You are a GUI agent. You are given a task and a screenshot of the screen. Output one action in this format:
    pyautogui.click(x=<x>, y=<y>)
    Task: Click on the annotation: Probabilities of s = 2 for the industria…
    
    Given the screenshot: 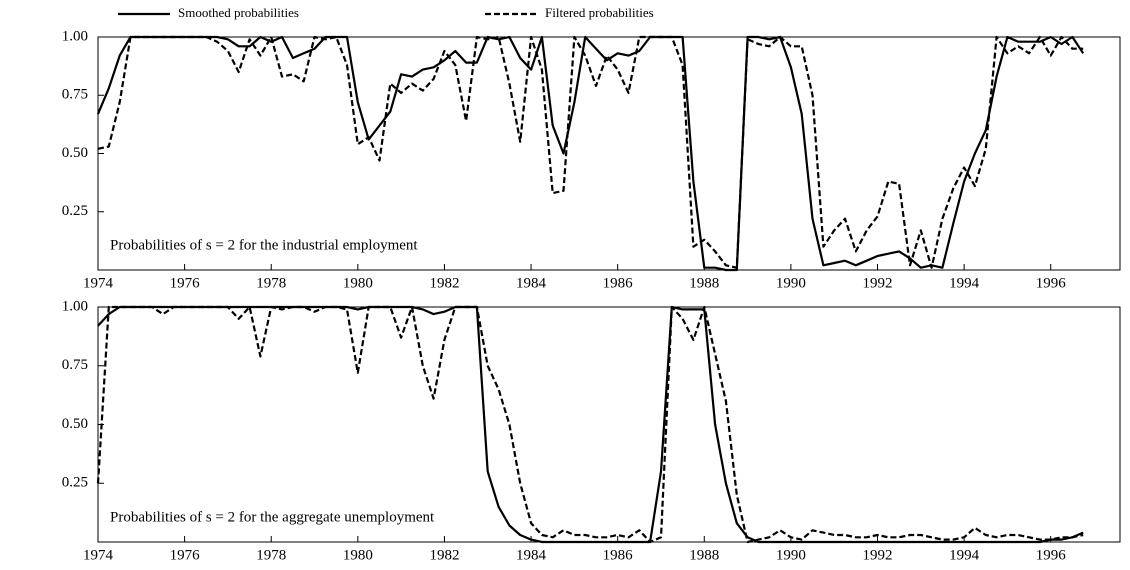 What is the action you would take?
    pyautogui.click(x=264, y=245)
    